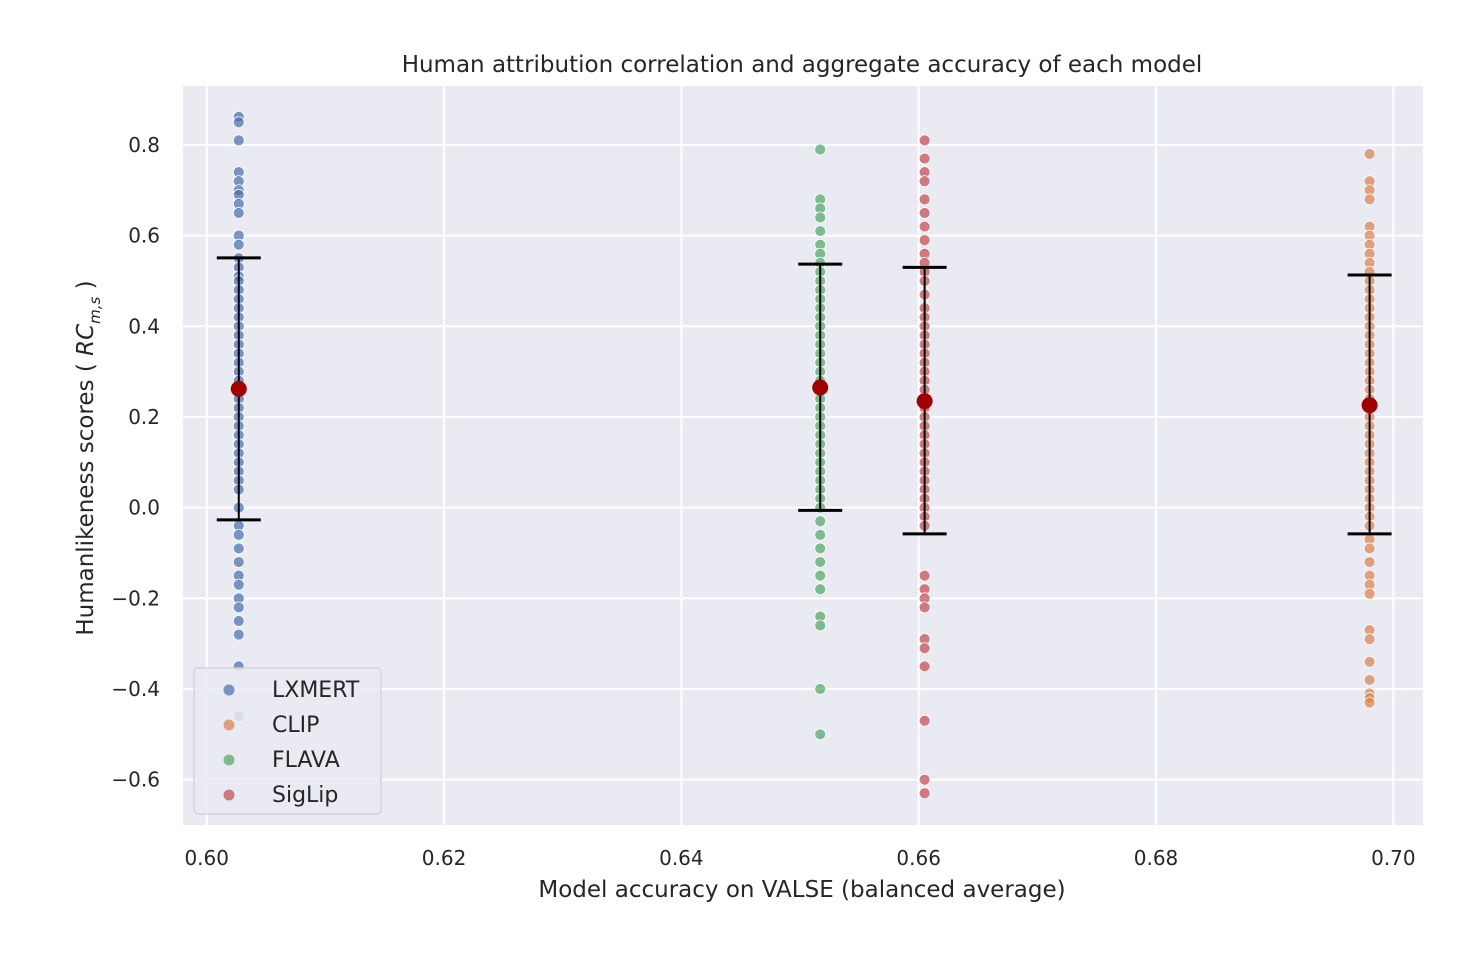 The width and height of the screenshot is (1468, 972). What do you see at coordinates (86, 496) in the screenshot?
I see `y-axis-label-main: Humanlikeness scores (` at bounding box center [86, 496].